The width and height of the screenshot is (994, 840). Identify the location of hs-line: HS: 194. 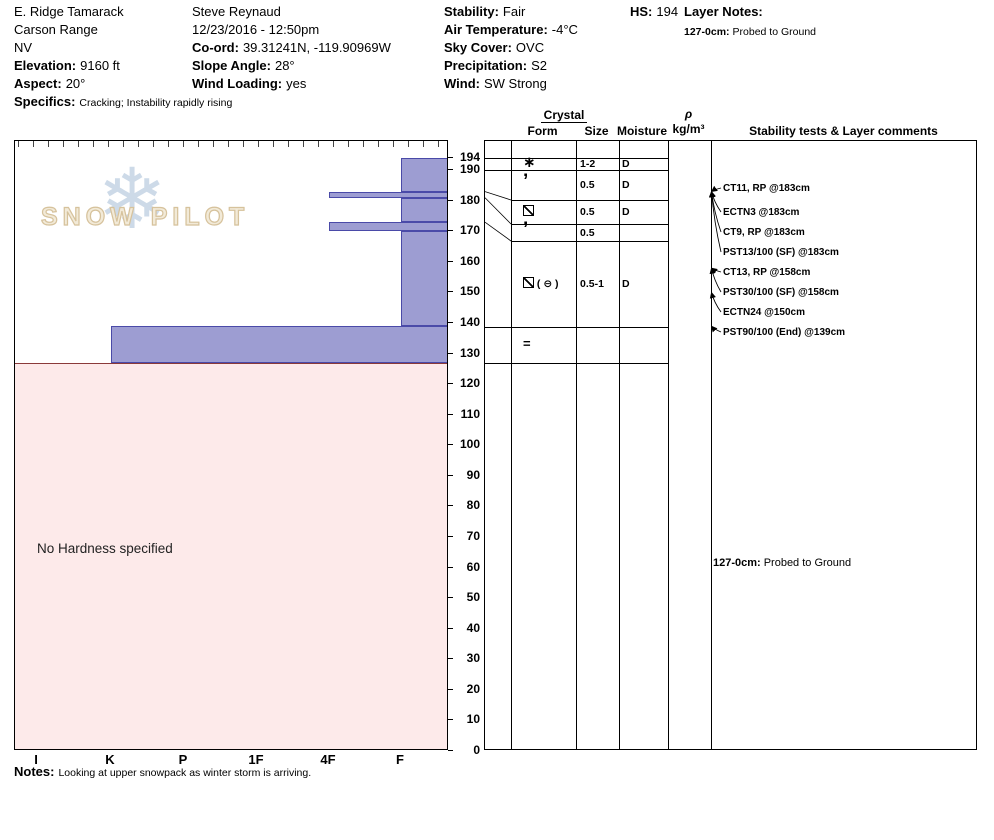
(654, 12).